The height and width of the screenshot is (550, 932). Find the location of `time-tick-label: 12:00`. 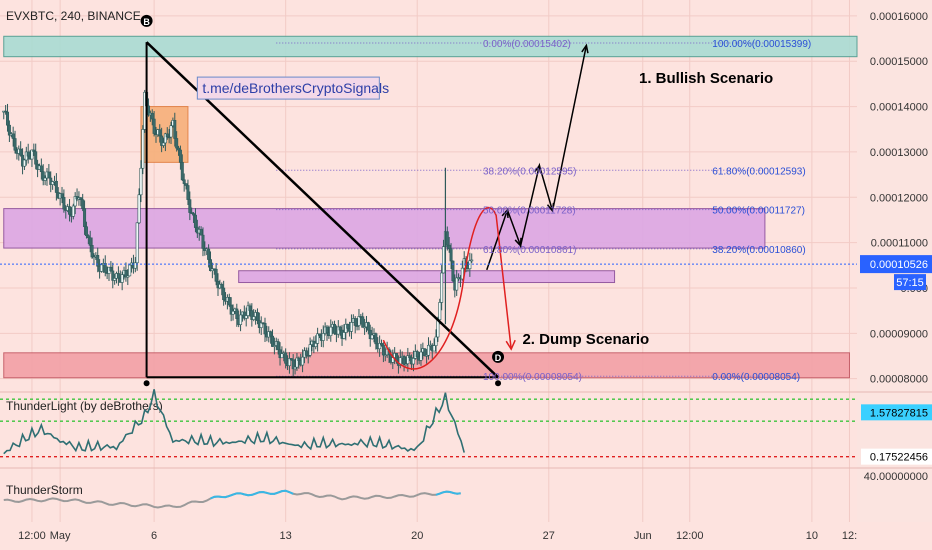

time-tick-label: 12:00 is located at coordinates (690, 536).